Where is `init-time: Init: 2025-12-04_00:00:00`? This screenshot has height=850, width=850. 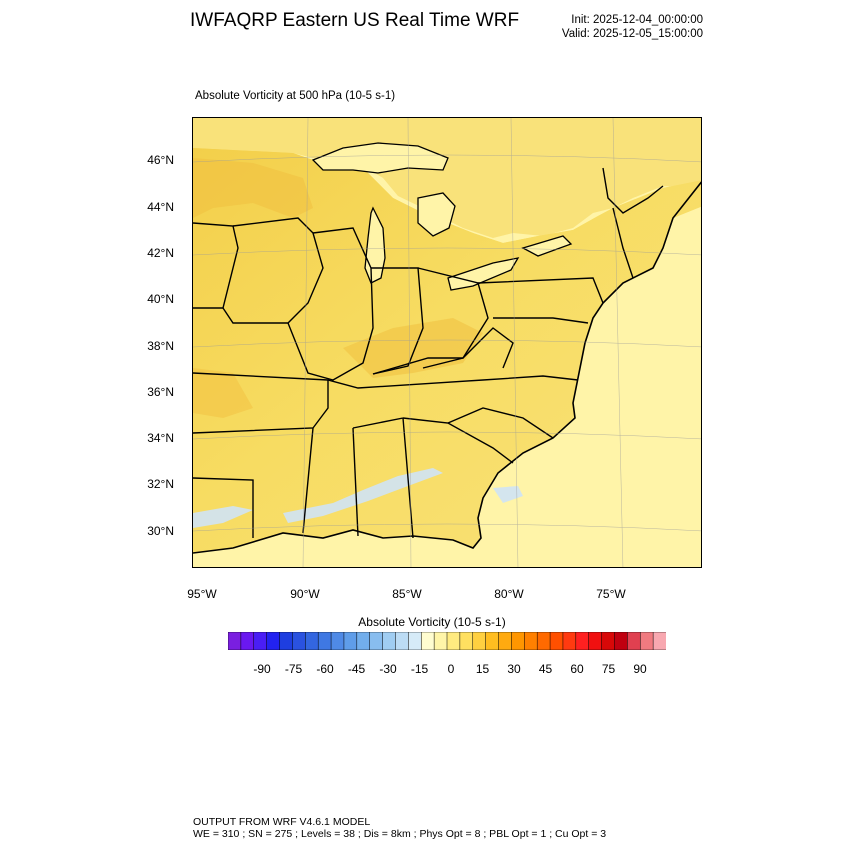
init-time: Init: 2025-12-04_00:00:00 is located at coordinates (637, 20).